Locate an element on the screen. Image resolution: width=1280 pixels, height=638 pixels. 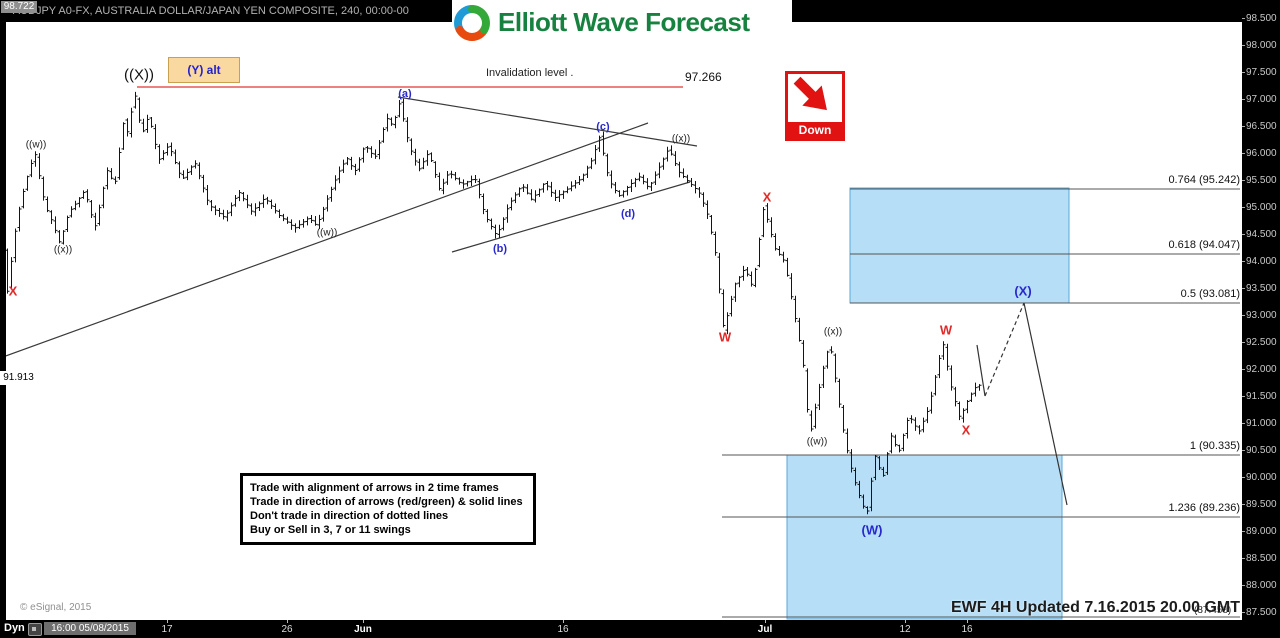
price-axis-label: 98.000 is located at coordinates (1261, 45).